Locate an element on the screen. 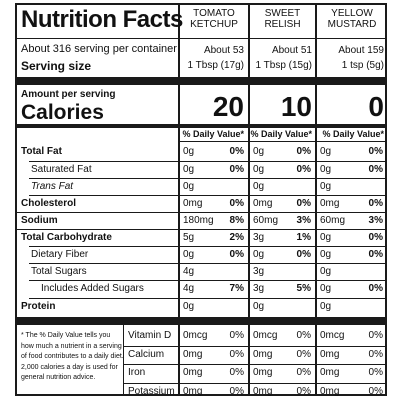 The width and height of the screenshot is (400, 400). calories-mustard: 0 is located at coordinates (376, 106).